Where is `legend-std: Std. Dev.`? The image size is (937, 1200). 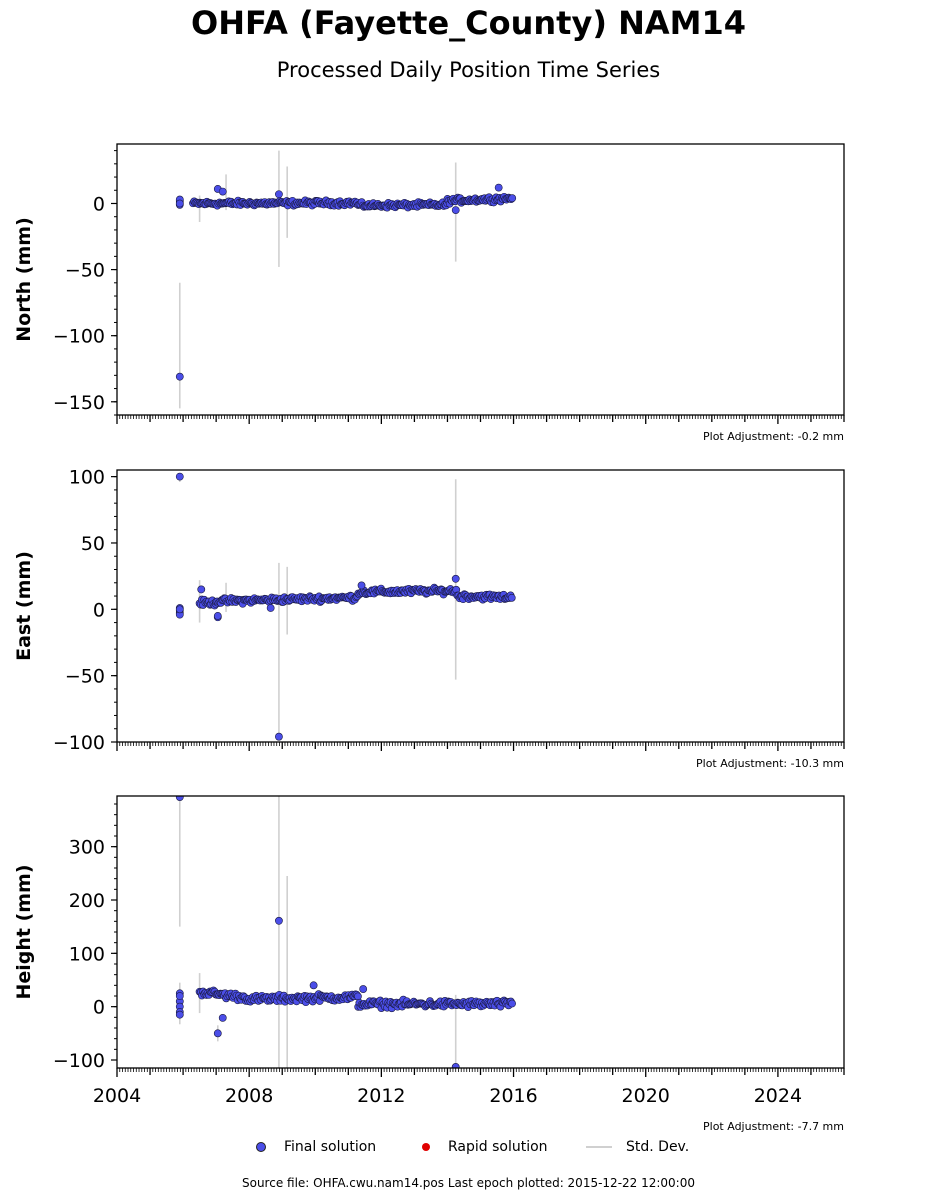
legend-std: Std. Dev. is located at coordinates (637, 1147).